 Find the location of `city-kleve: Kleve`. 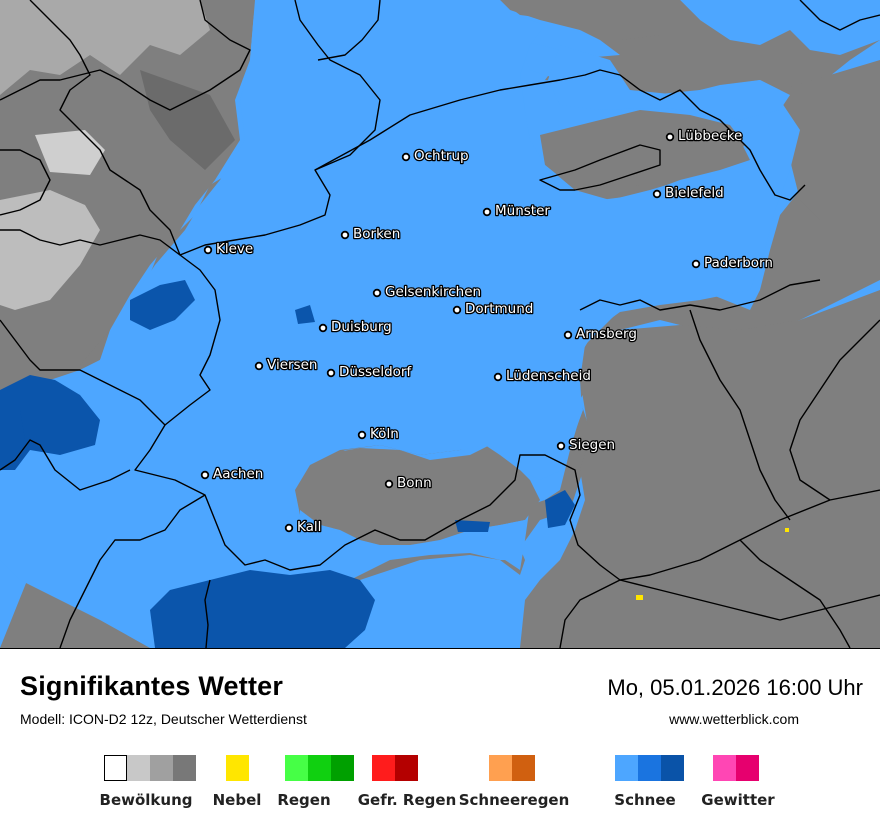

city-kleve: Kleve is located at coordinates (229, 249).